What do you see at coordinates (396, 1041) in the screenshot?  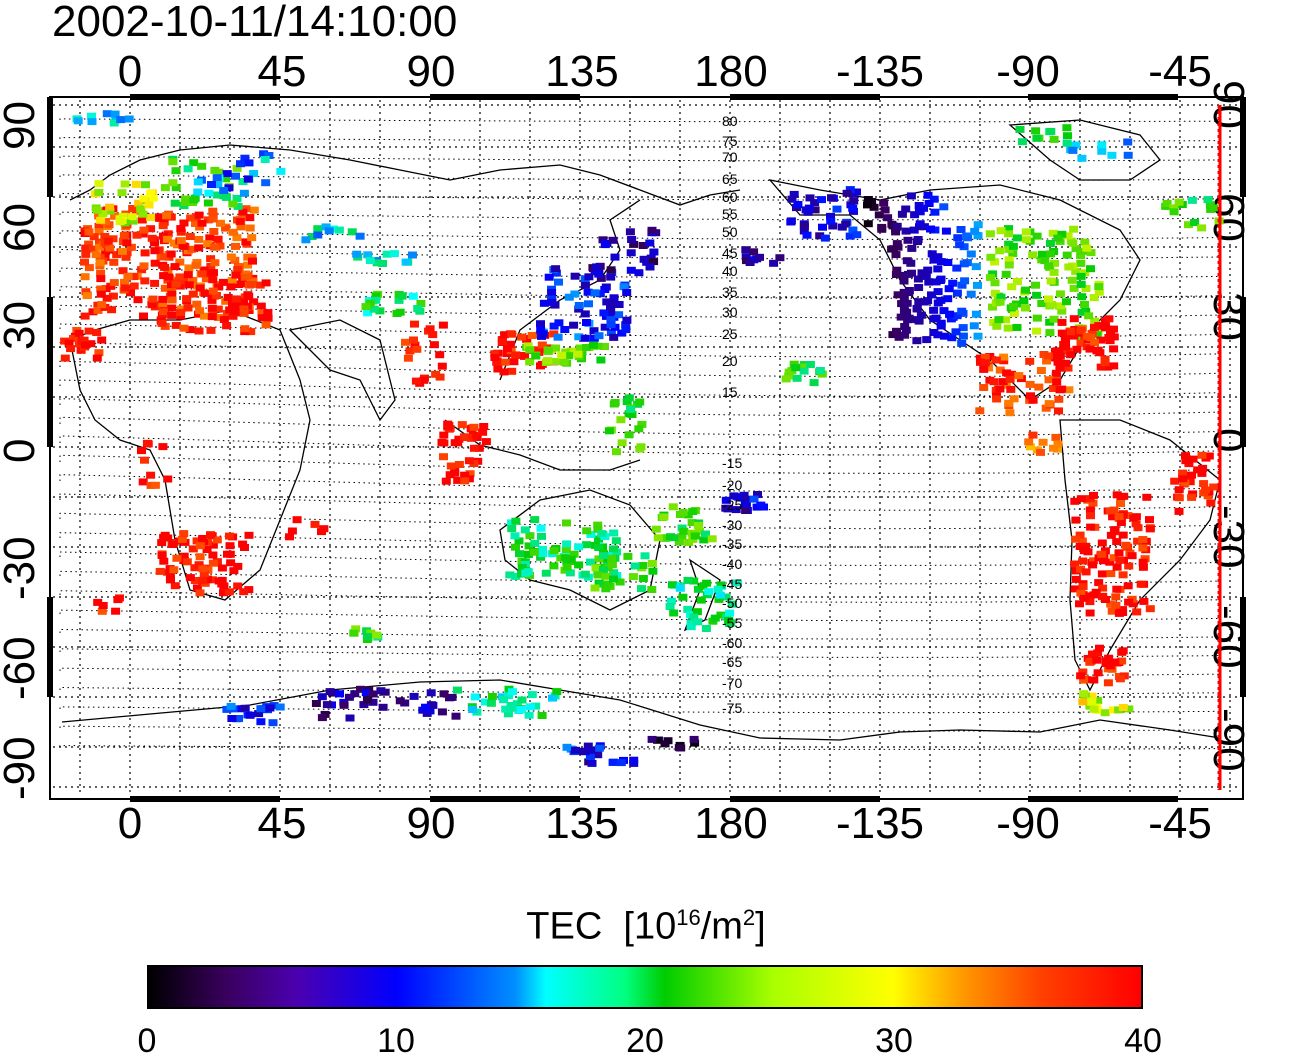 I see `colorbar-tick-10: 10` at bounding box center [396, 1041].